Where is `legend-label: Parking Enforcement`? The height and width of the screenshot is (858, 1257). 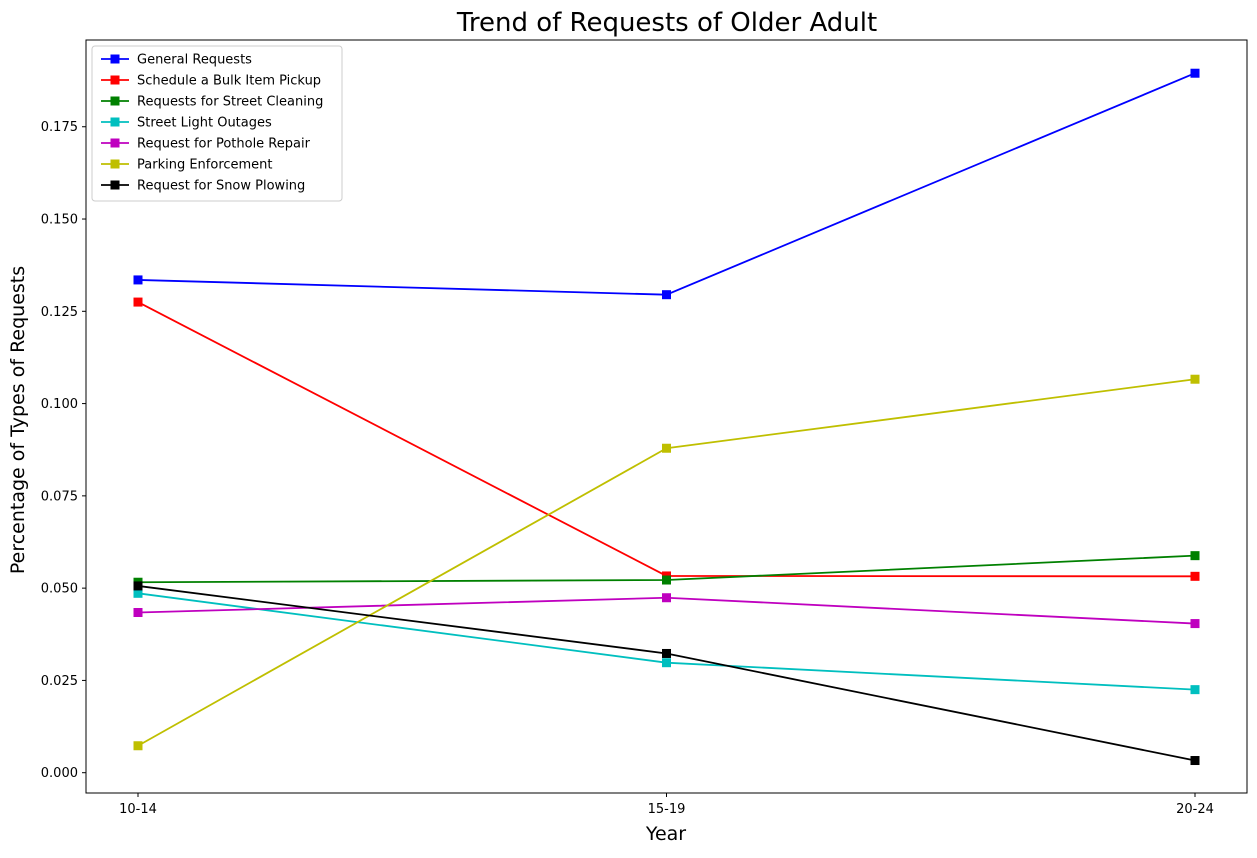
legend-label: Parking Enforcement is located at coordinates (205, 165).